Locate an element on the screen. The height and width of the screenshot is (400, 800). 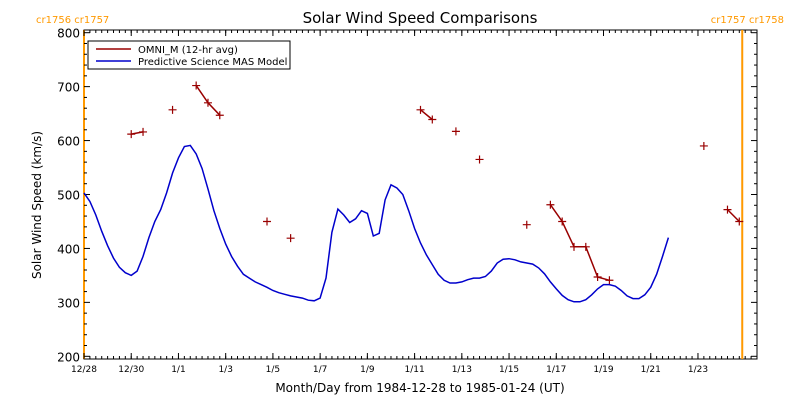
legend-label-model: Predictive Science MAS Model is located at coordinates (212, 62).